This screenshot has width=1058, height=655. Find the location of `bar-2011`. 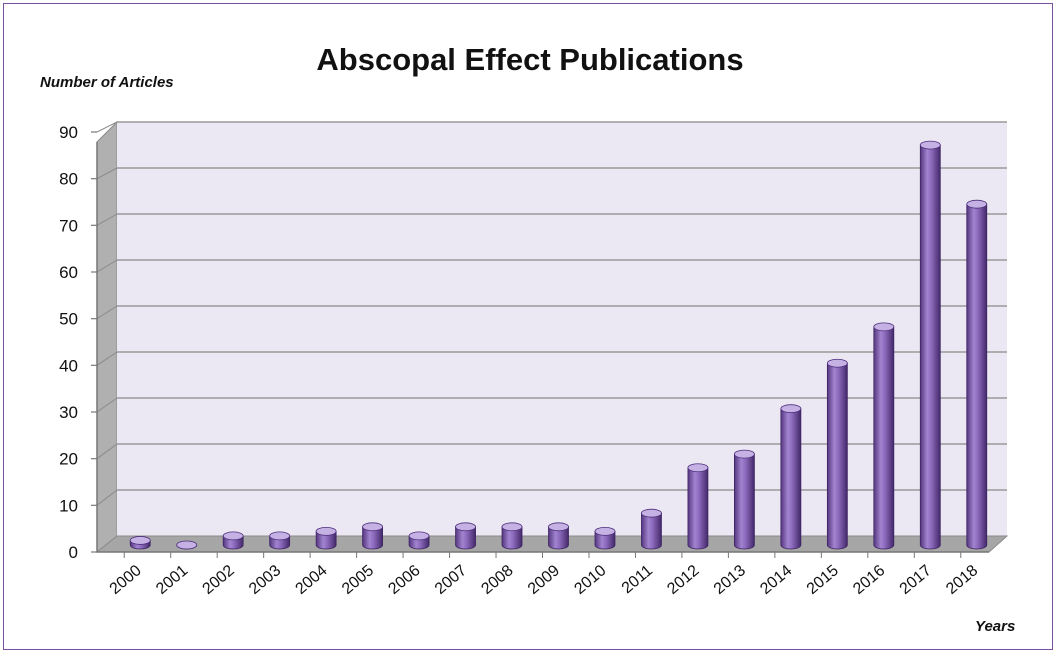

bar-2011 is located at coordinates (651, 529).